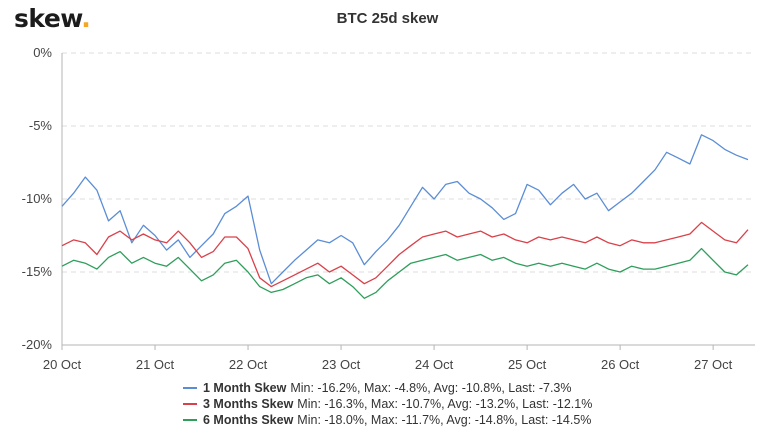 The width and height of the screenshot is (775, 433). I want to click on x-tick-label: 20 Oct, so click(62, 364).